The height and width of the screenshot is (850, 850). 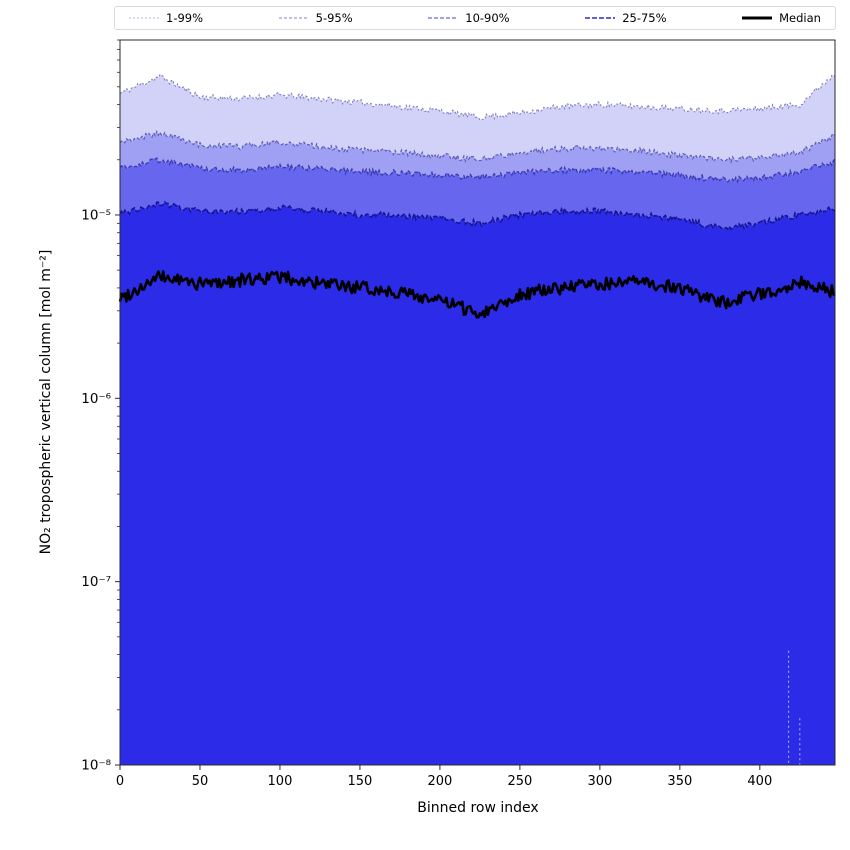 What do you see at coordinates (599, 781) in the screenshot?
I see `x-tick-label: 300` at bounding box center [599, 781].